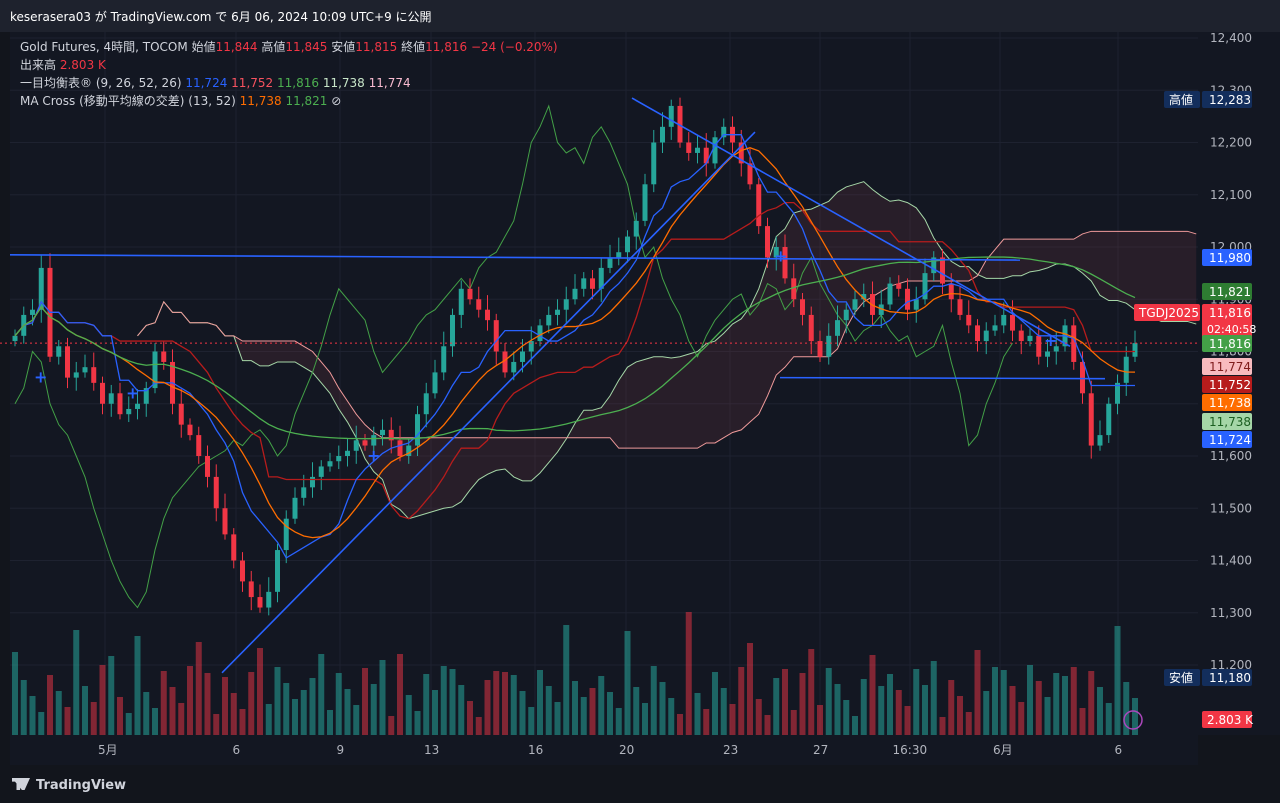  Describe the element at coordinates (69, 785) in the screenshot. I see `tradingview-logo: TradingView` at that location.